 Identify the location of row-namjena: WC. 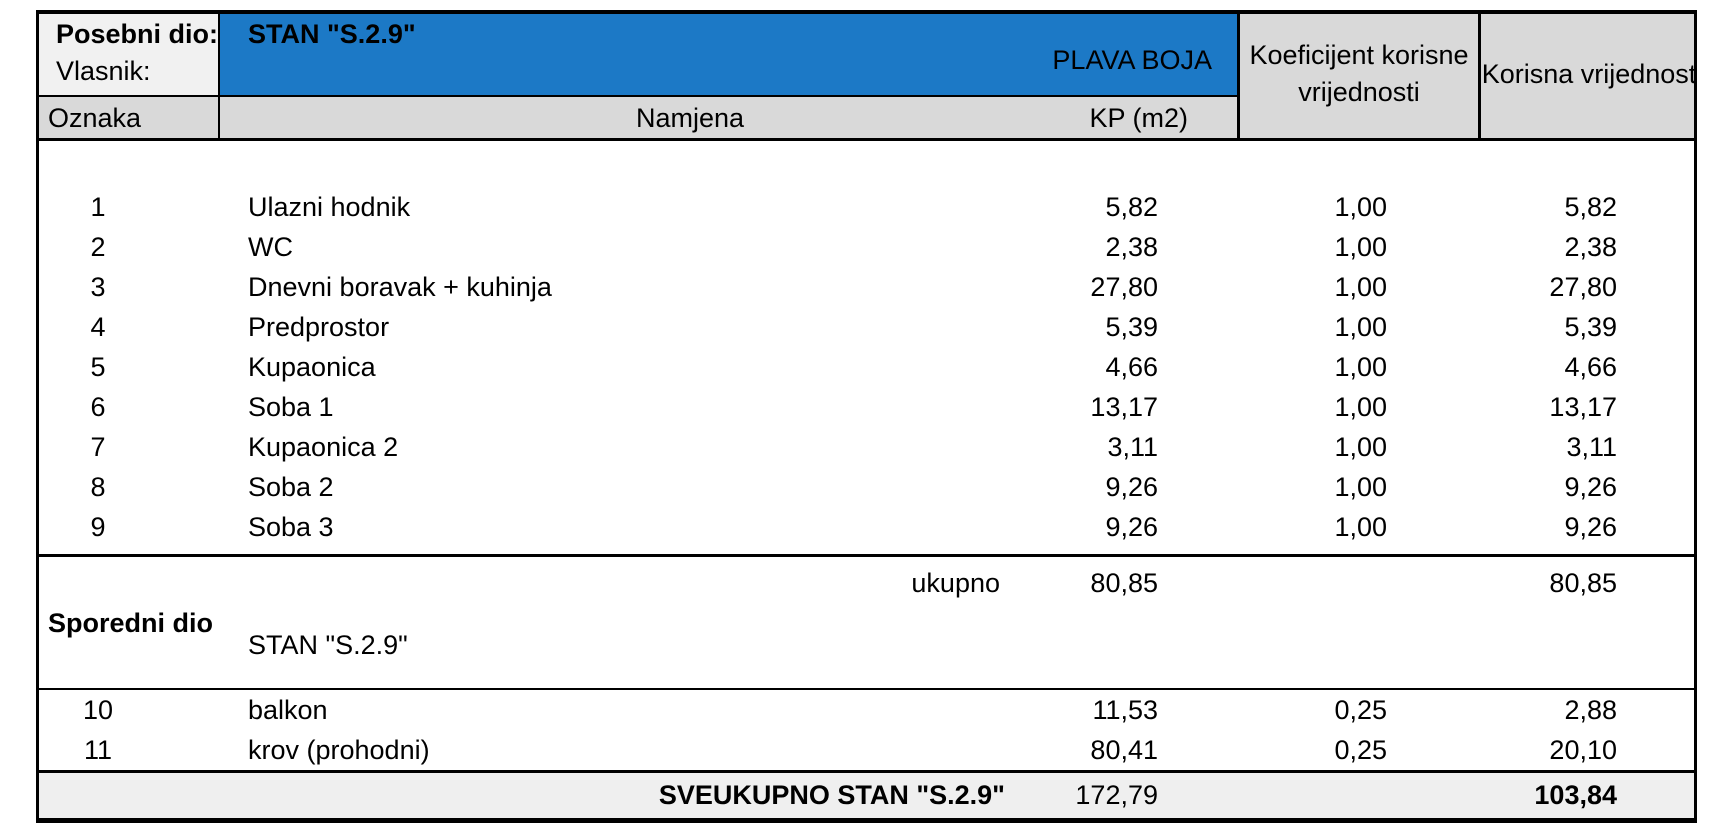
(270, 247).